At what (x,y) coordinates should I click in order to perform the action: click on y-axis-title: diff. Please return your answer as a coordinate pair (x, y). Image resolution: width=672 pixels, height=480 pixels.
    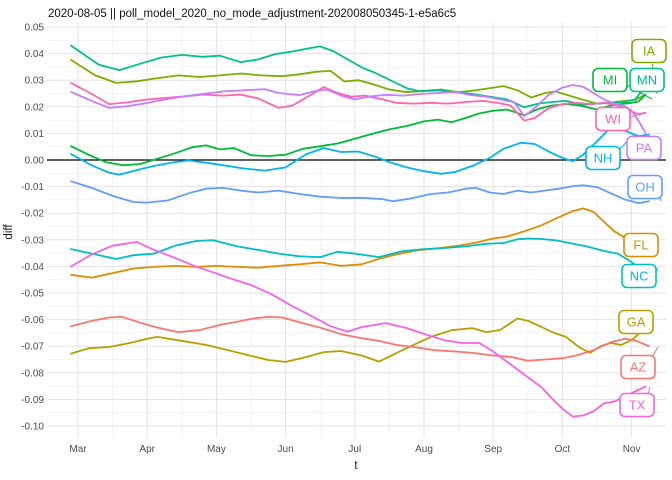
    Looking at the image, I should click on (9, 232).